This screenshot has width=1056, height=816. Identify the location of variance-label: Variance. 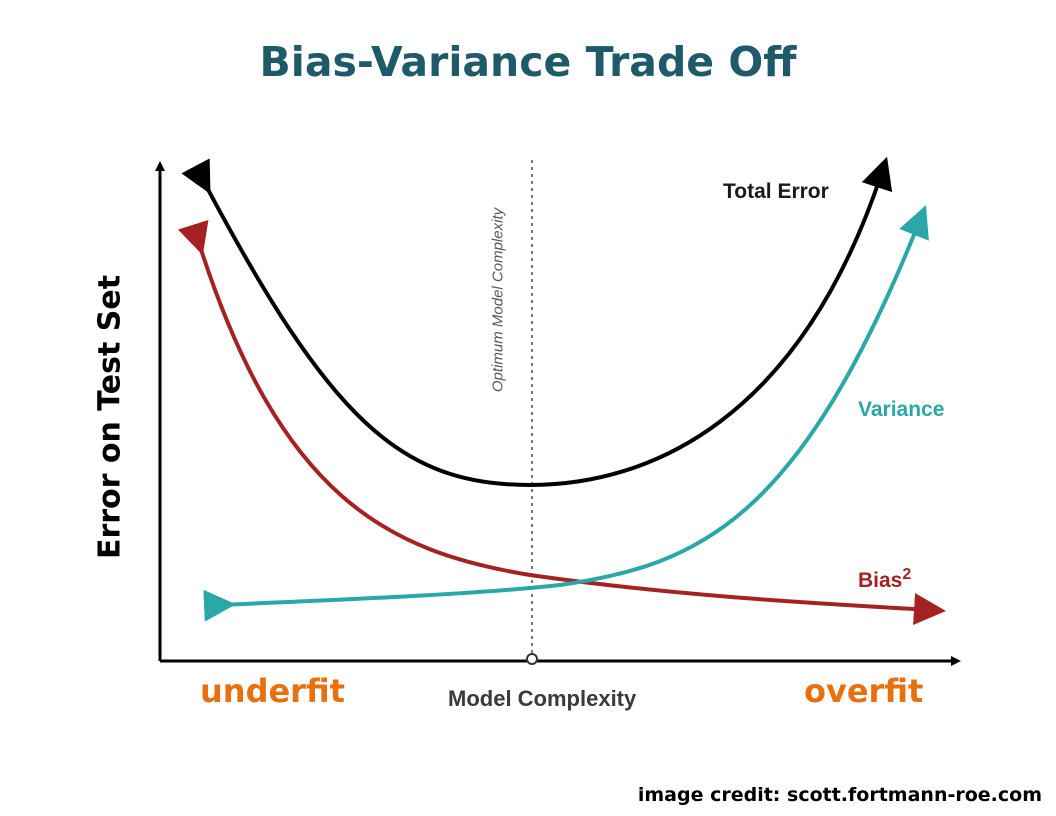
(901, 409).